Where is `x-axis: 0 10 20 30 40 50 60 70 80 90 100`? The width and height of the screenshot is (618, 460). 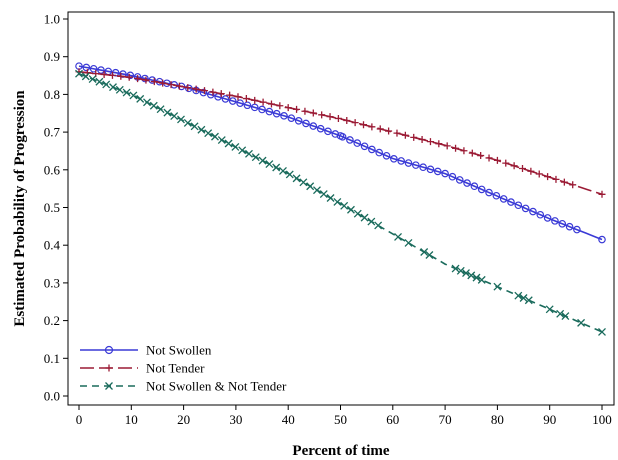
x-axis: 0 10 20 30 40 50 60 70 80 90 100 is located at coordinates (344, 416).